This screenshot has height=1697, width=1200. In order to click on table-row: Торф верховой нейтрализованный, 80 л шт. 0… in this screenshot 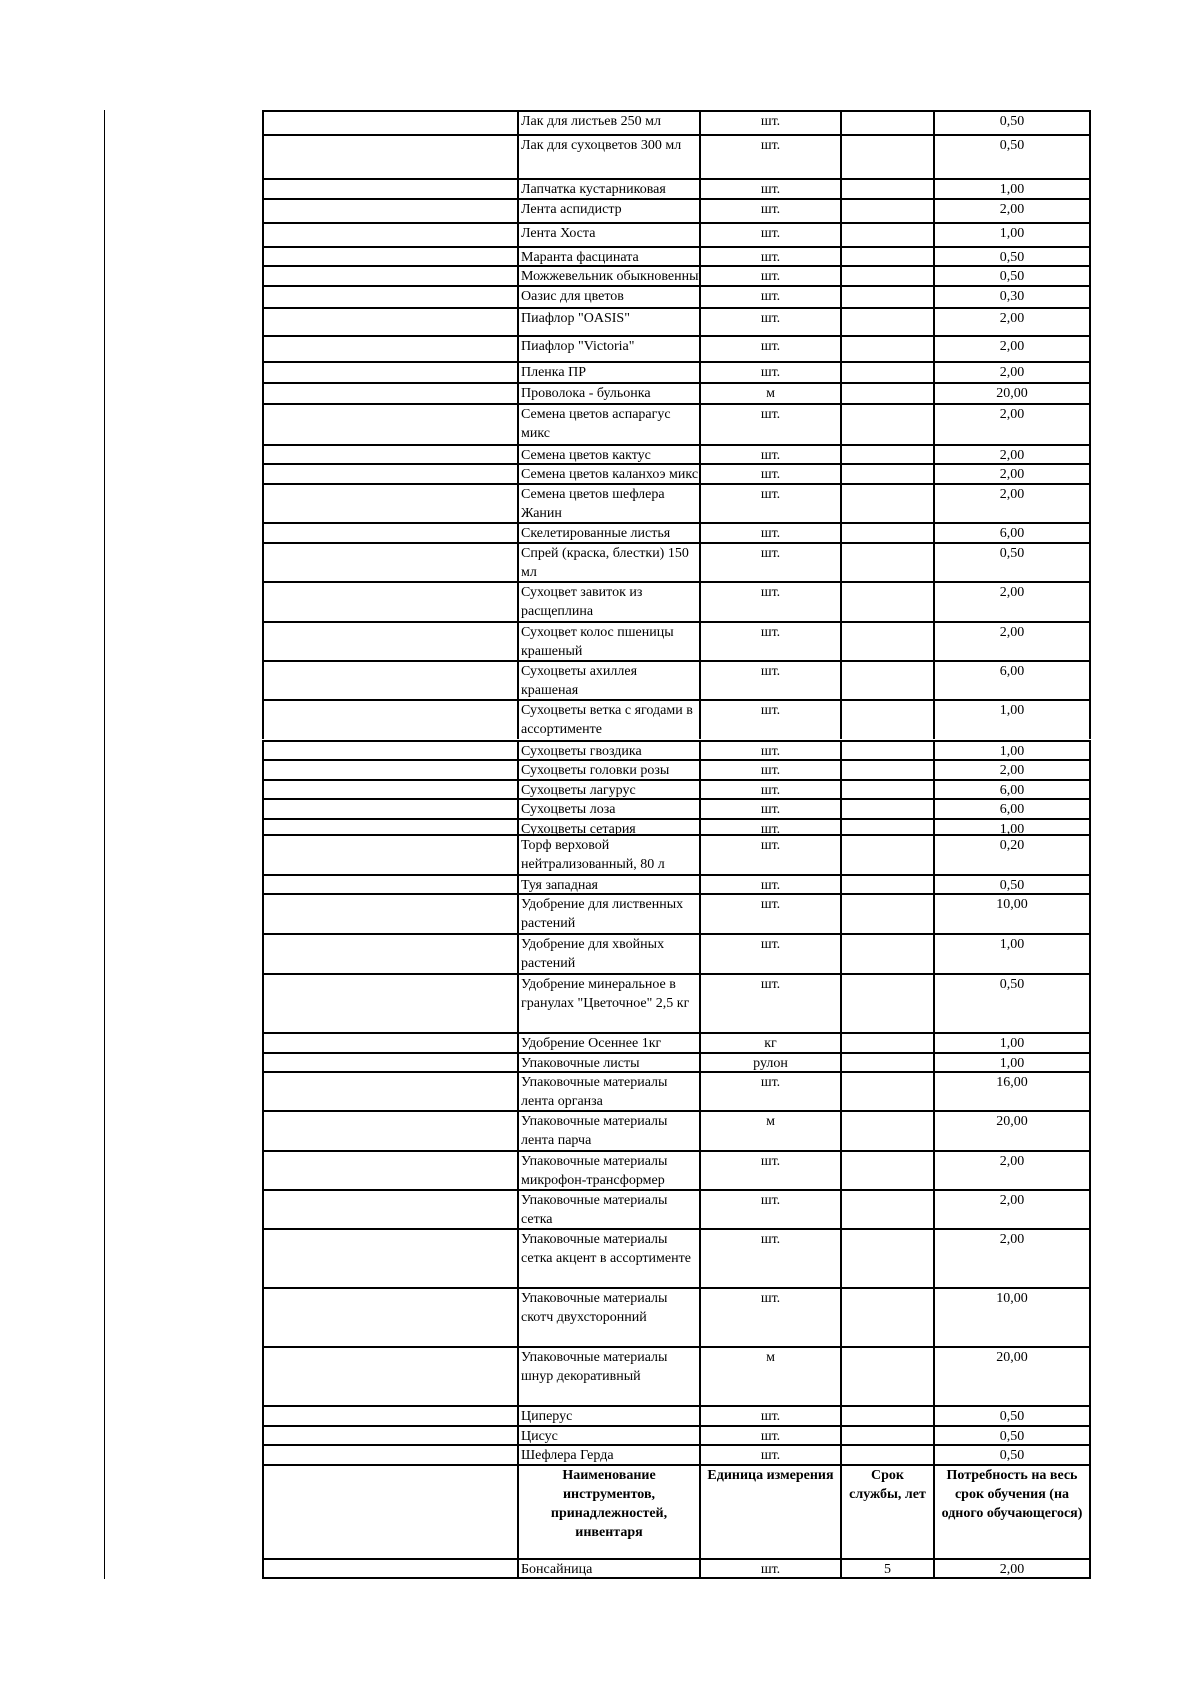, I will do `click(676, 854)`.